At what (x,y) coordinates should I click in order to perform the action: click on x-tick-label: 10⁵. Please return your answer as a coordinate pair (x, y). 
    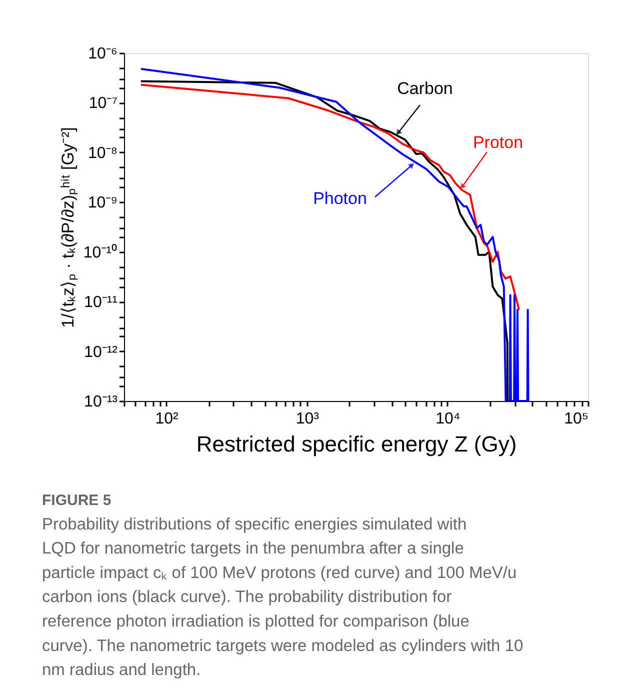
    Looking at the image, I should click on (576, 419).